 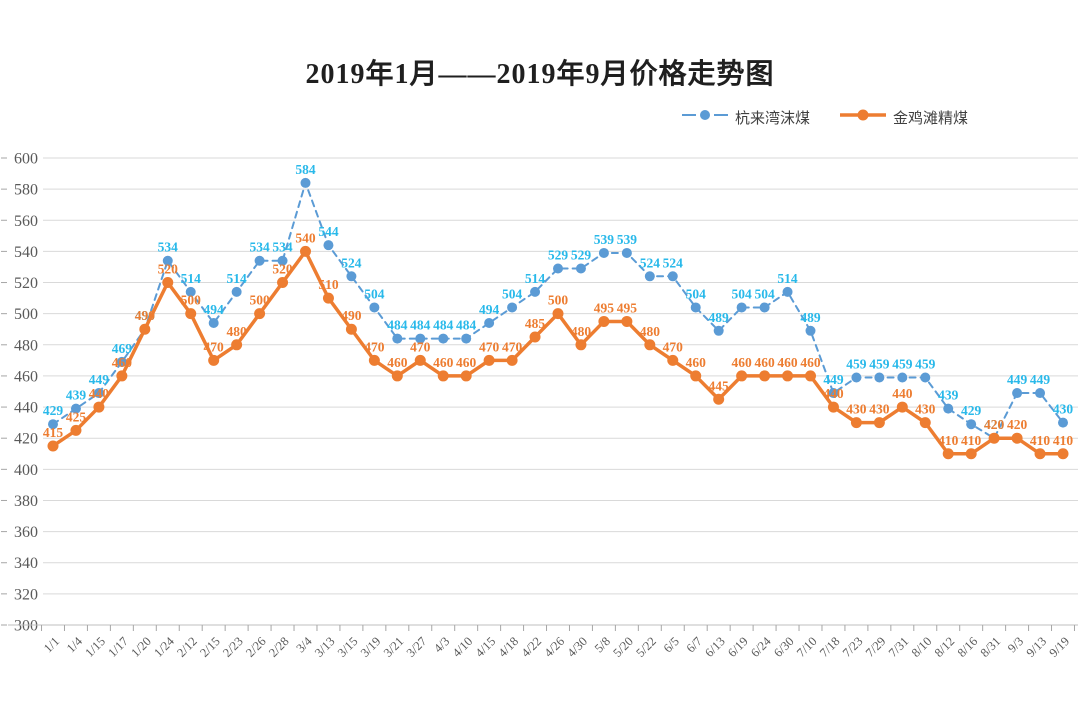 What do you see at coordinates (53, 410) in the screenshot?
I see `series-0-data-label: 429` at bounding box center [53, 410].